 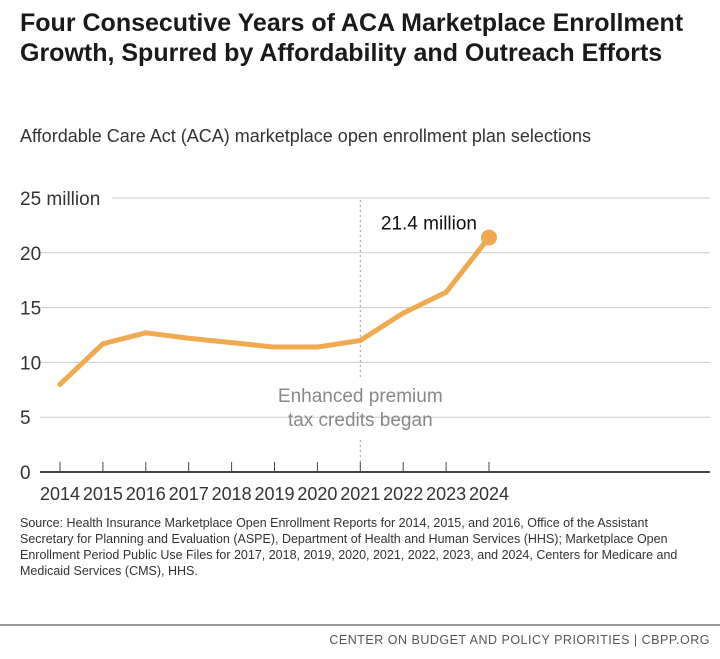 What do you see at coordinates (360, 494) in the screenshot?
I see `x-tick-label: 2021` at bounding box center [360, 494].